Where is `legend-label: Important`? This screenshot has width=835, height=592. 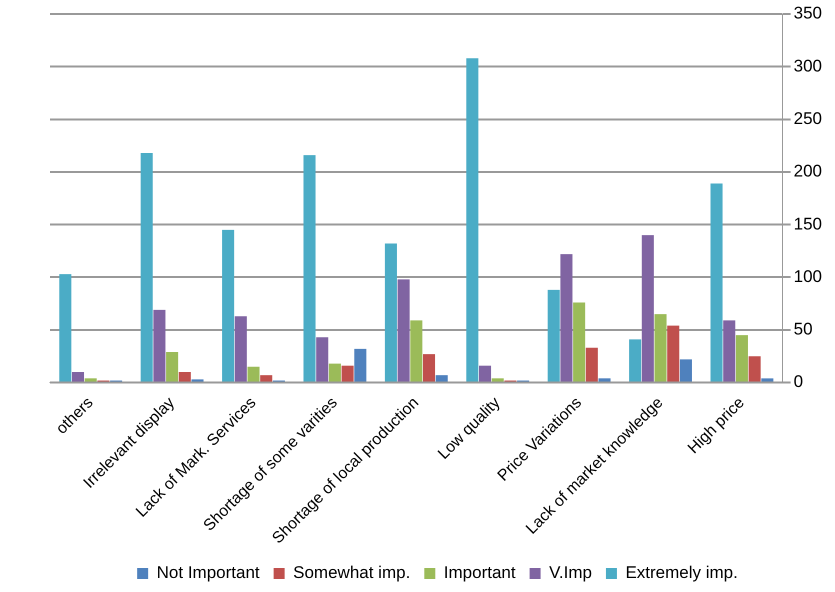 legend-label: Important is located at coordinates (480, 572).